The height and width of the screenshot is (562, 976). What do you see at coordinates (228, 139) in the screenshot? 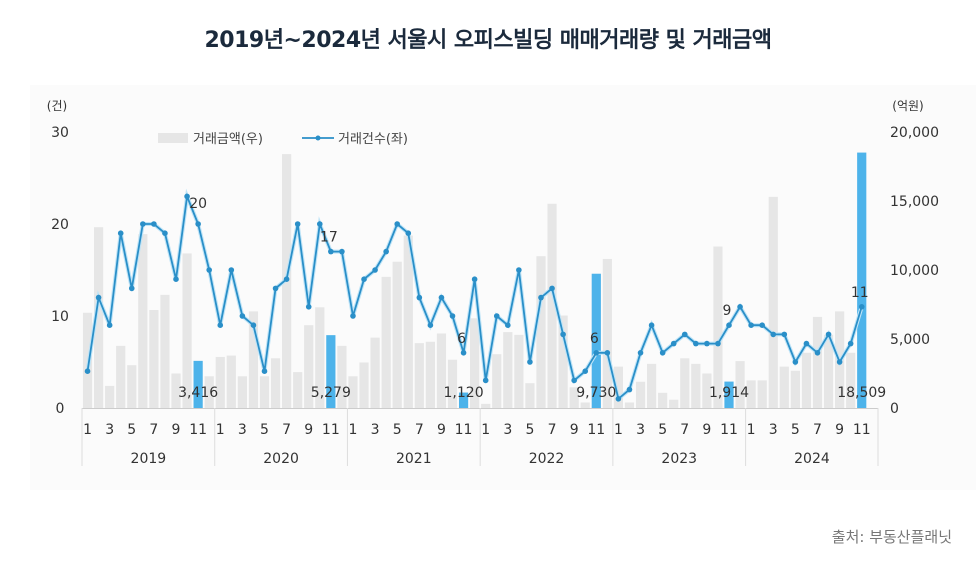
I see `legend-bar-label: 거래금액(우)` at bounding box center [228, 139].